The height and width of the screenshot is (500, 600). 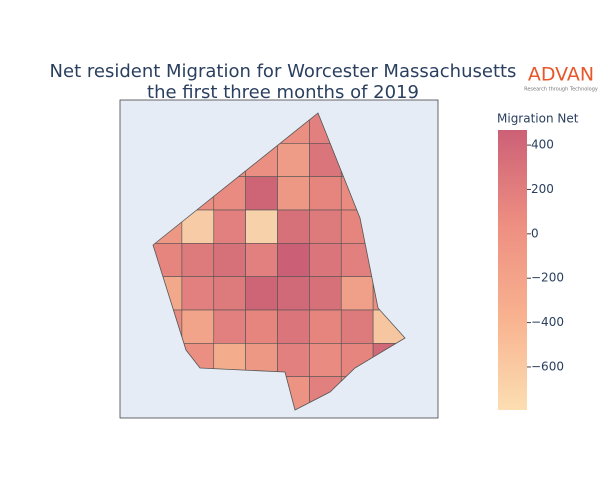 I want to click on colorbar, so click(x=512, y=270).